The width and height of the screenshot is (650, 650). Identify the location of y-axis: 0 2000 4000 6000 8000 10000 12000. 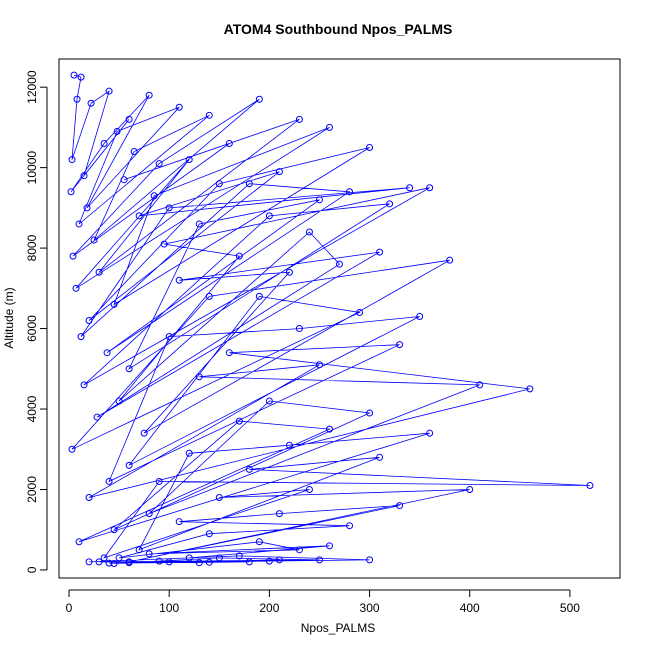
(36, 321).